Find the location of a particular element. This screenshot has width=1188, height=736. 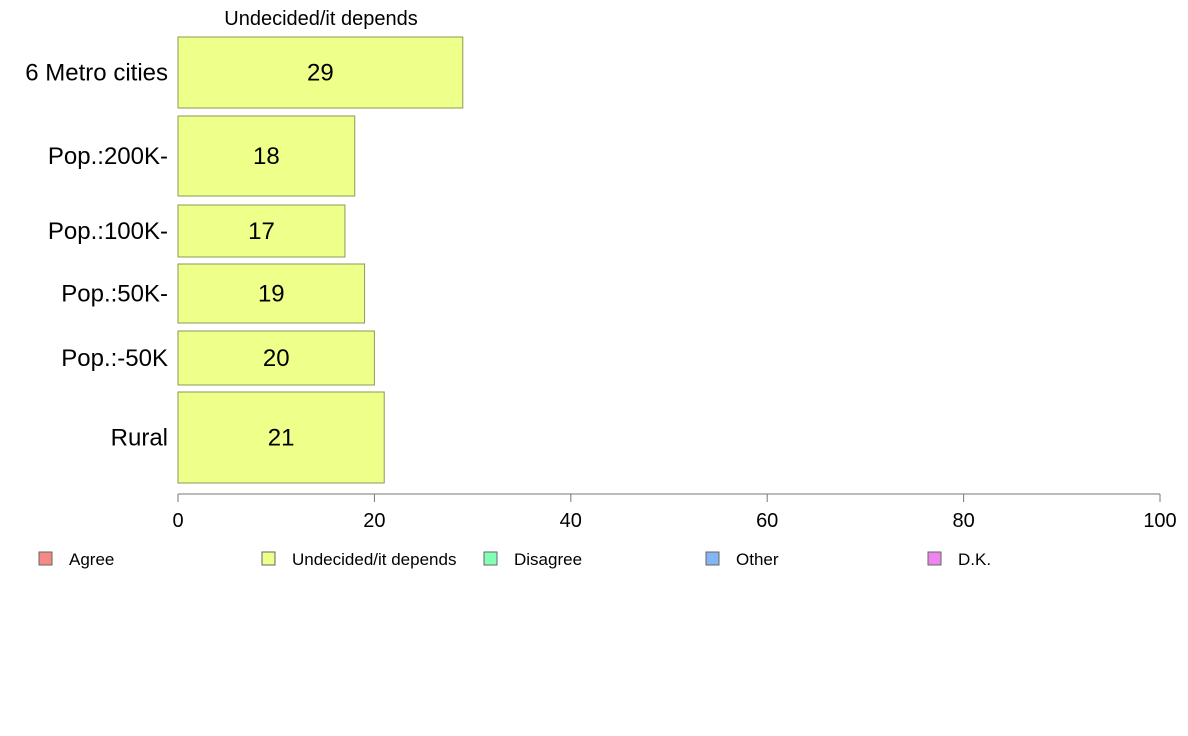

category-label: Pop.:-50K is located at coordinates (114, 358).